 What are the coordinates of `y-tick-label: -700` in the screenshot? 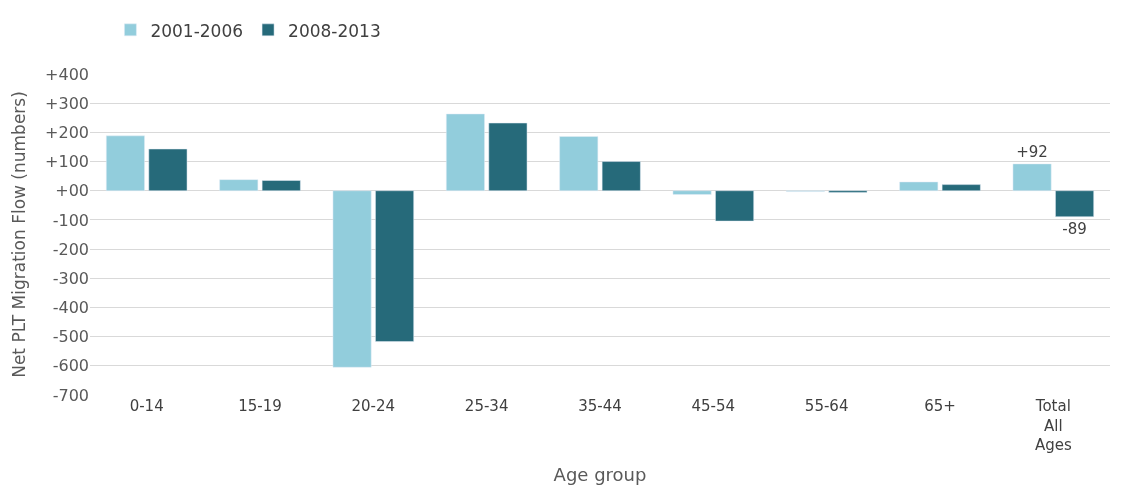 It's located at (70, 395).